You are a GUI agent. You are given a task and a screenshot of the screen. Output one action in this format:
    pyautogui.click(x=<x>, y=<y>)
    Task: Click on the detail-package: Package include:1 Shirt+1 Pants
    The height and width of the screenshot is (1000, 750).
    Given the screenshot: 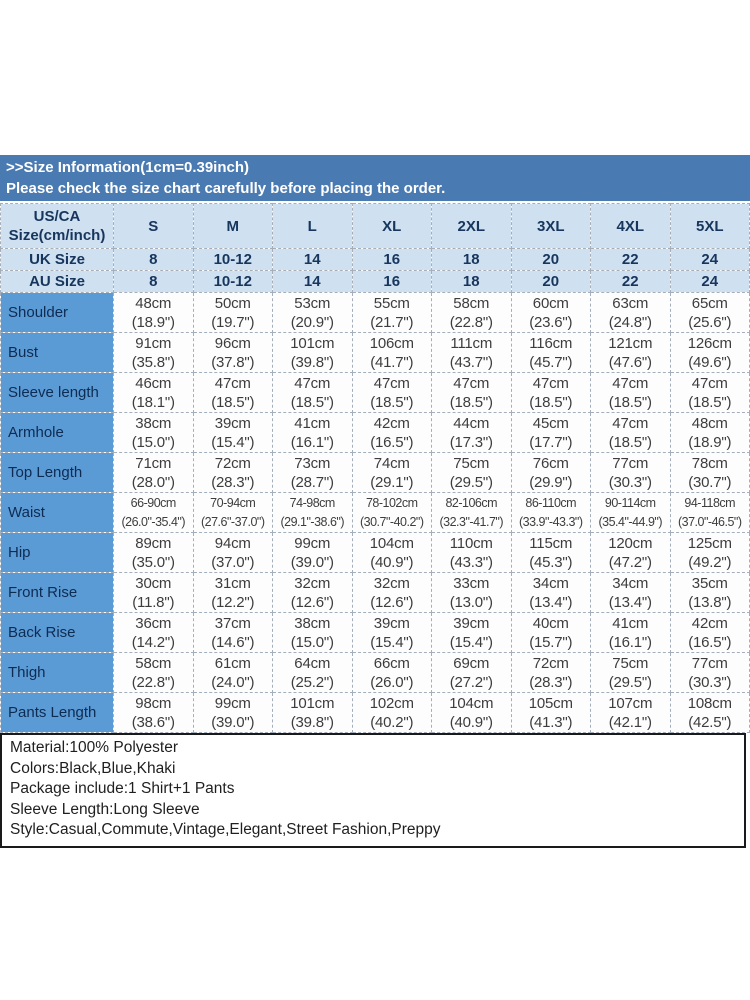 What is the action you would take?
    pyautogui.click(x=122, y=788)
    